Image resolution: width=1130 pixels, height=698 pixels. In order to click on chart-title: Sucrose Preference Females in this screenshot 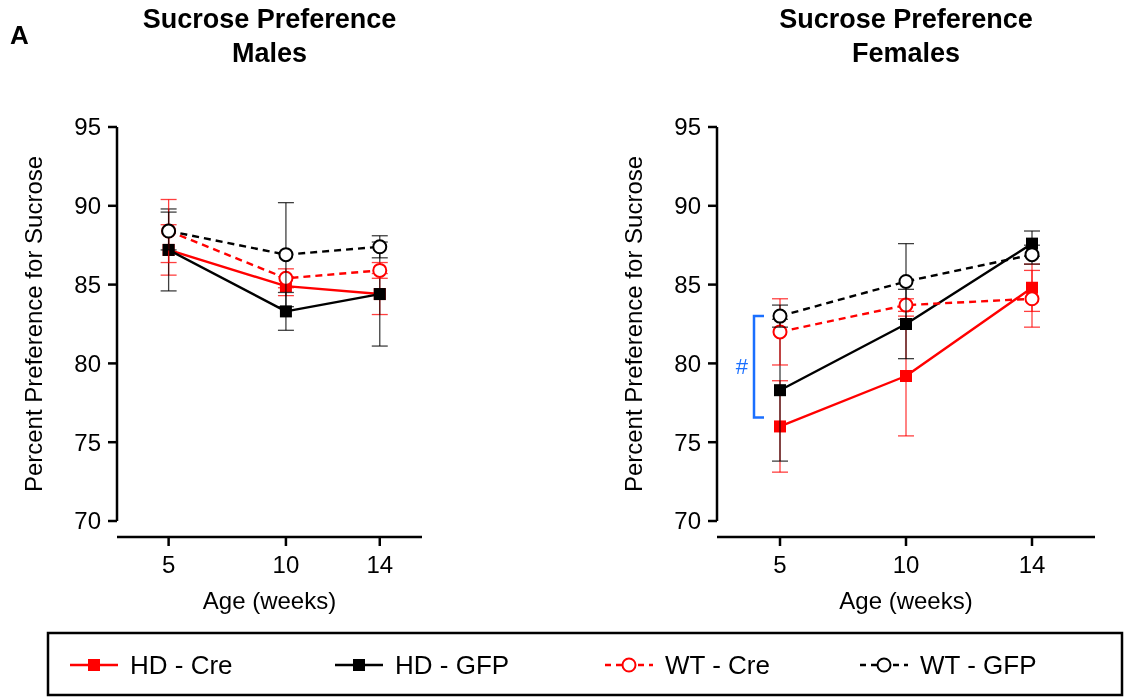, I will do `click(906, 36)`.